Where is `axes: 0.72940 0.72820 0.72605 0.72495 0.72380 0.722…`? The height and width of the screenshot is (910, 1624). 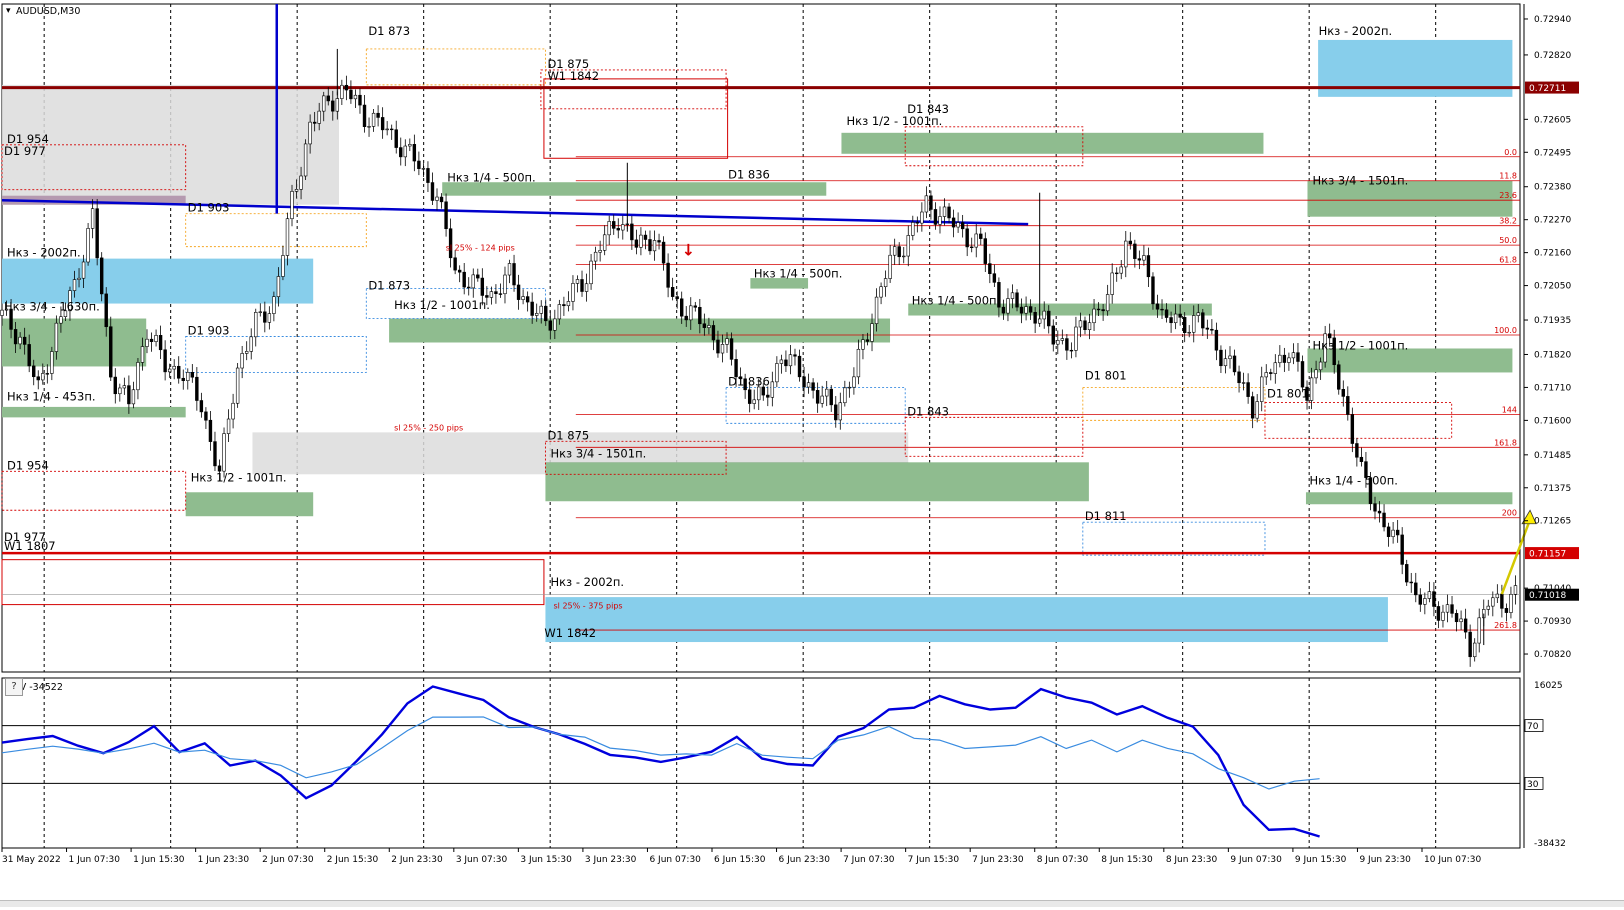
axes: 0.72940 0.72820 0.72605 0.72495 0.72380 0.722… is located at coordinates (1551, 426).